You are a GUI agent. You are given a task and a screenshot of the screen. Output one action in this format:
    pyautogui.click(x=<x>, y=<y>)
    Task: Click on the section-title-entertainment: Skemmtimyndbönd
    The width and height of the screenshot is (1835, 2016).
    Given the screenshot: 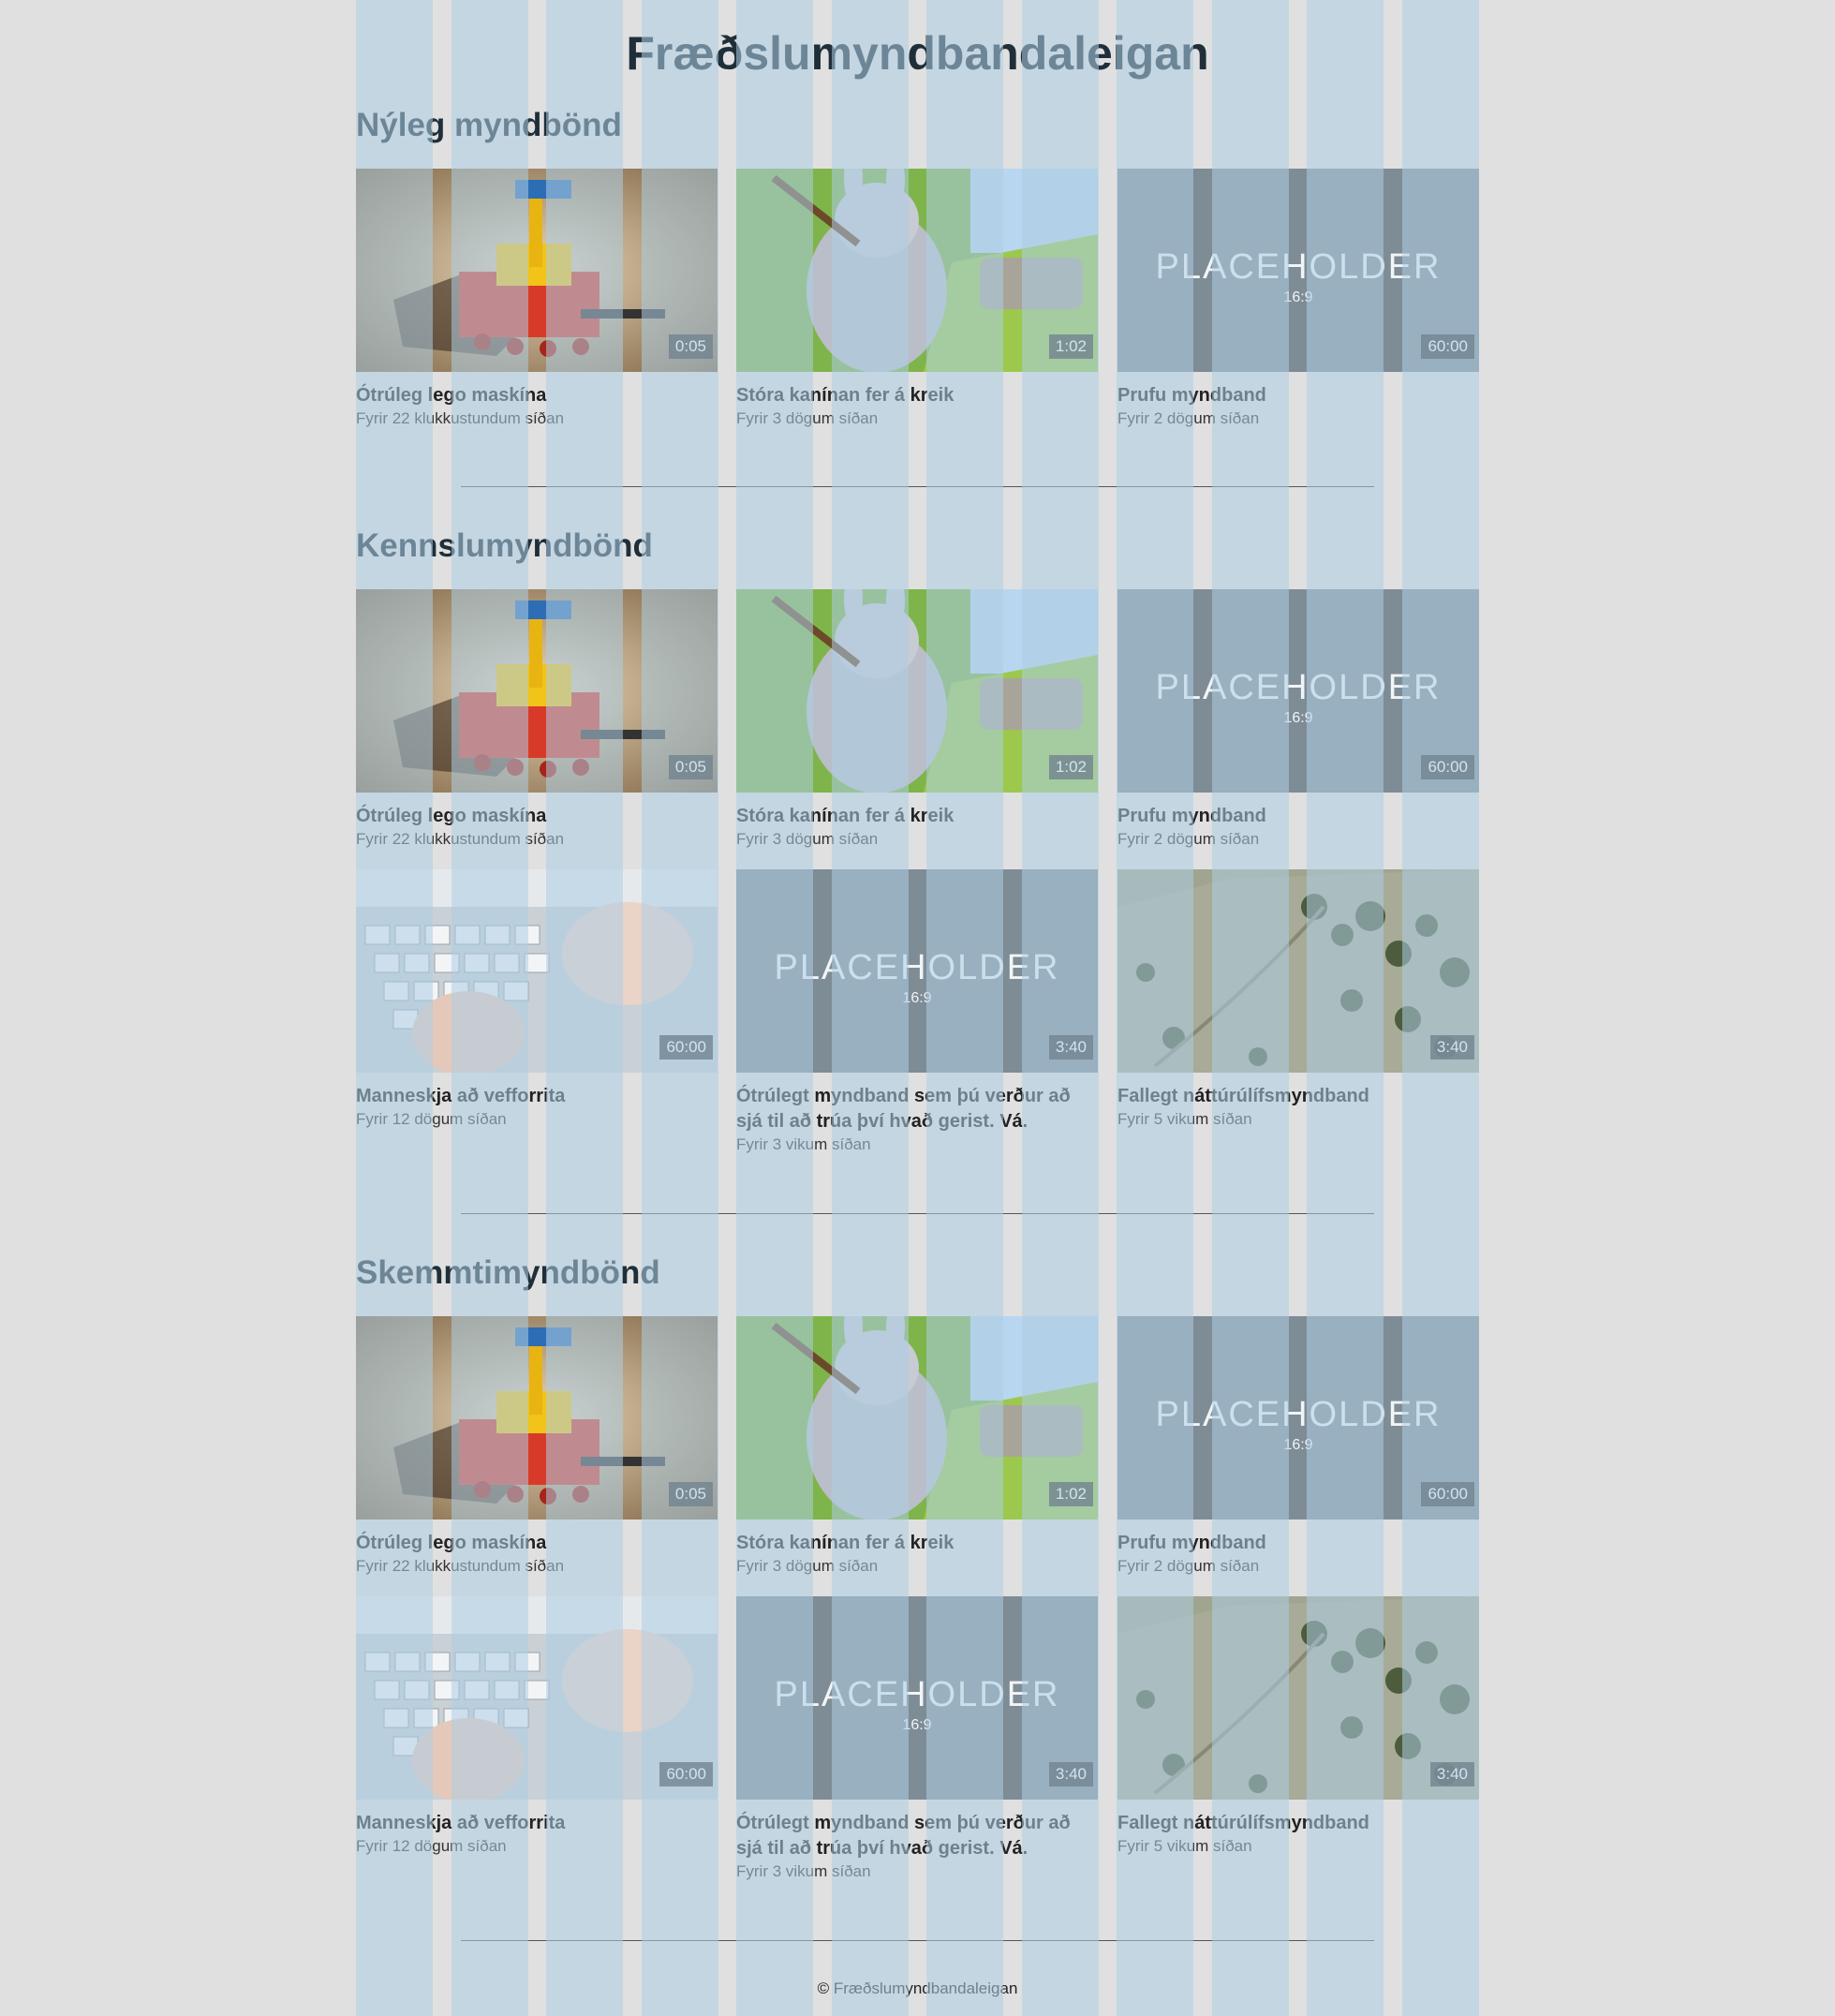 What is the action you would take?
    pyautogui.click(x=508, y=1272)
    